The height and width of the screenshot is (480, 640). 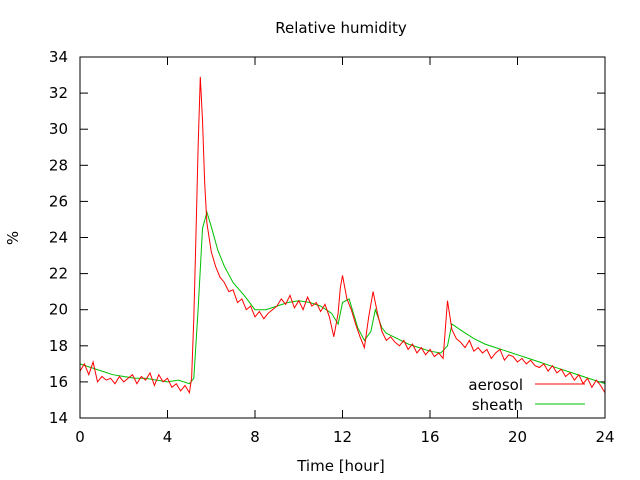 I want to click on y-tick-label: 18, so click(x=58, y=346).